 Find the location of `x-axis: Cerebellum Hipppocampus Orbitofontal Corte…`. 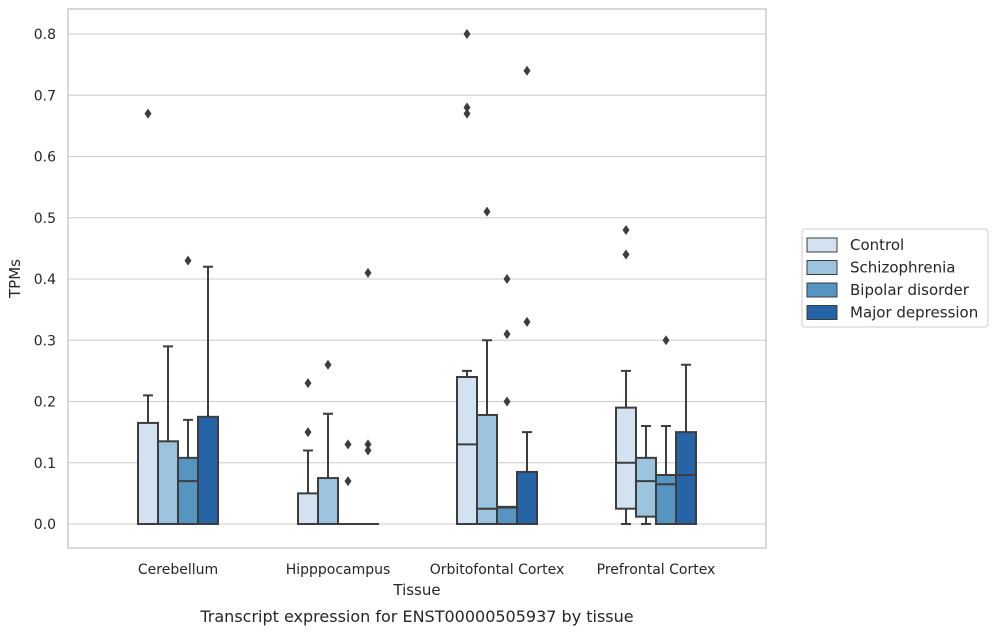

x-axis: Cerebellum Hipppocampus Orbitofontal Corte… is located at coordinates (426, 570).